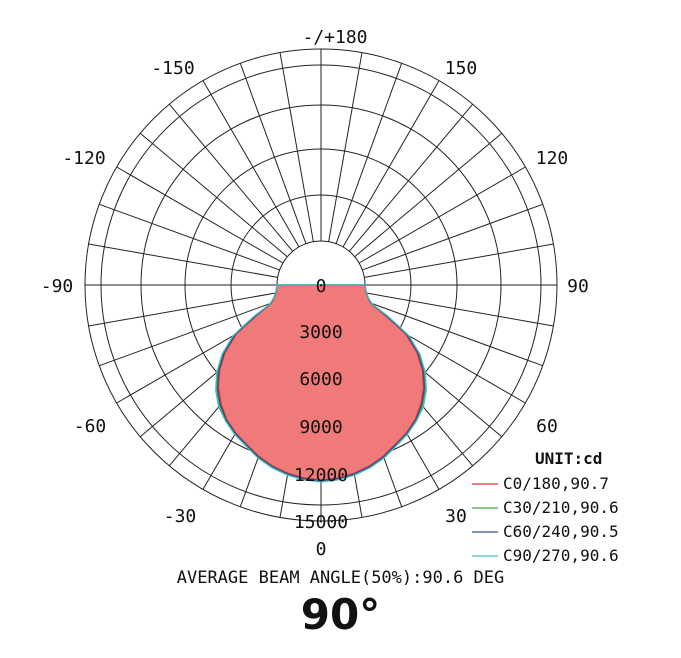 The height and width of the screenshot is (658, 681). I want to click on distribution-curves, so click(321, 383).